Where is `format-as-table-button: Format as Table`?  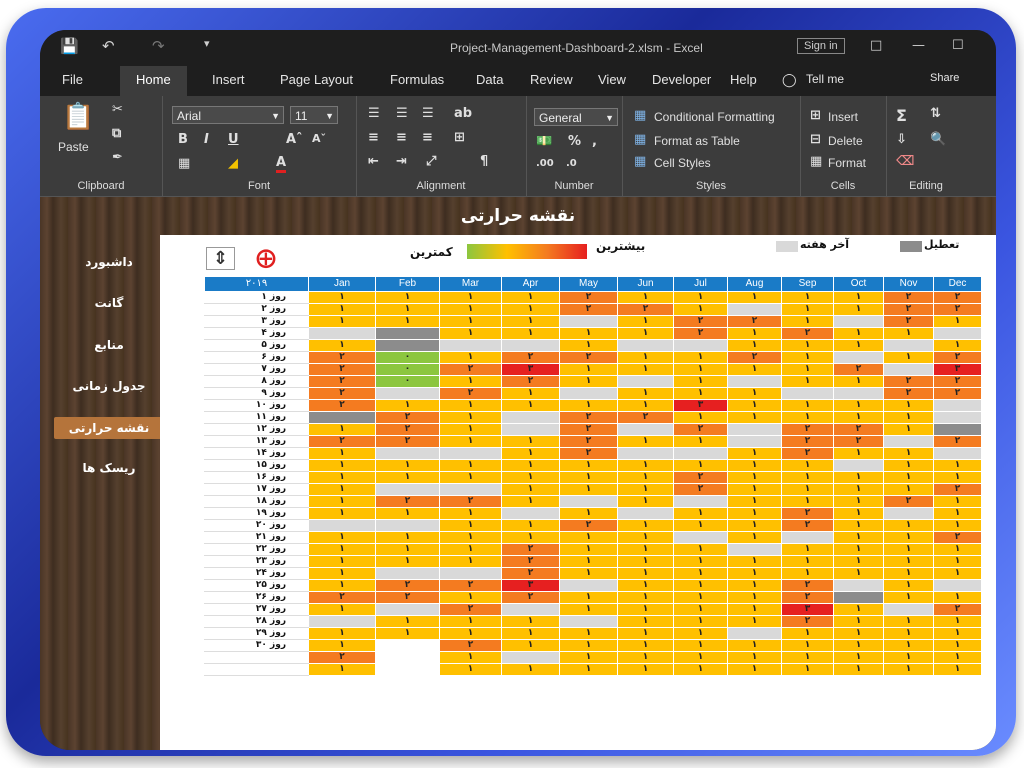
format-as-table-button: Format as Table is located at coordinates (697, 141).